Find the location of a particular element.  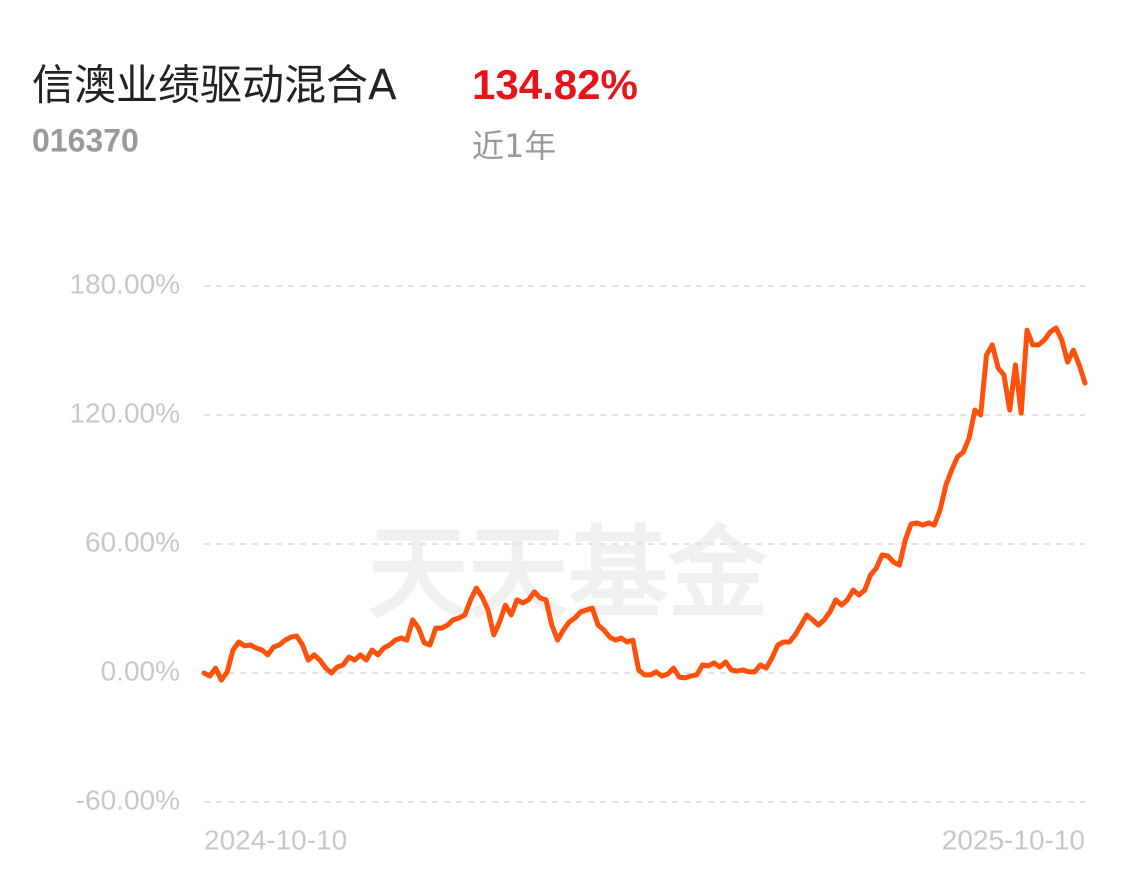

watermark: 天天基金 is located at coordinates (568, 573).